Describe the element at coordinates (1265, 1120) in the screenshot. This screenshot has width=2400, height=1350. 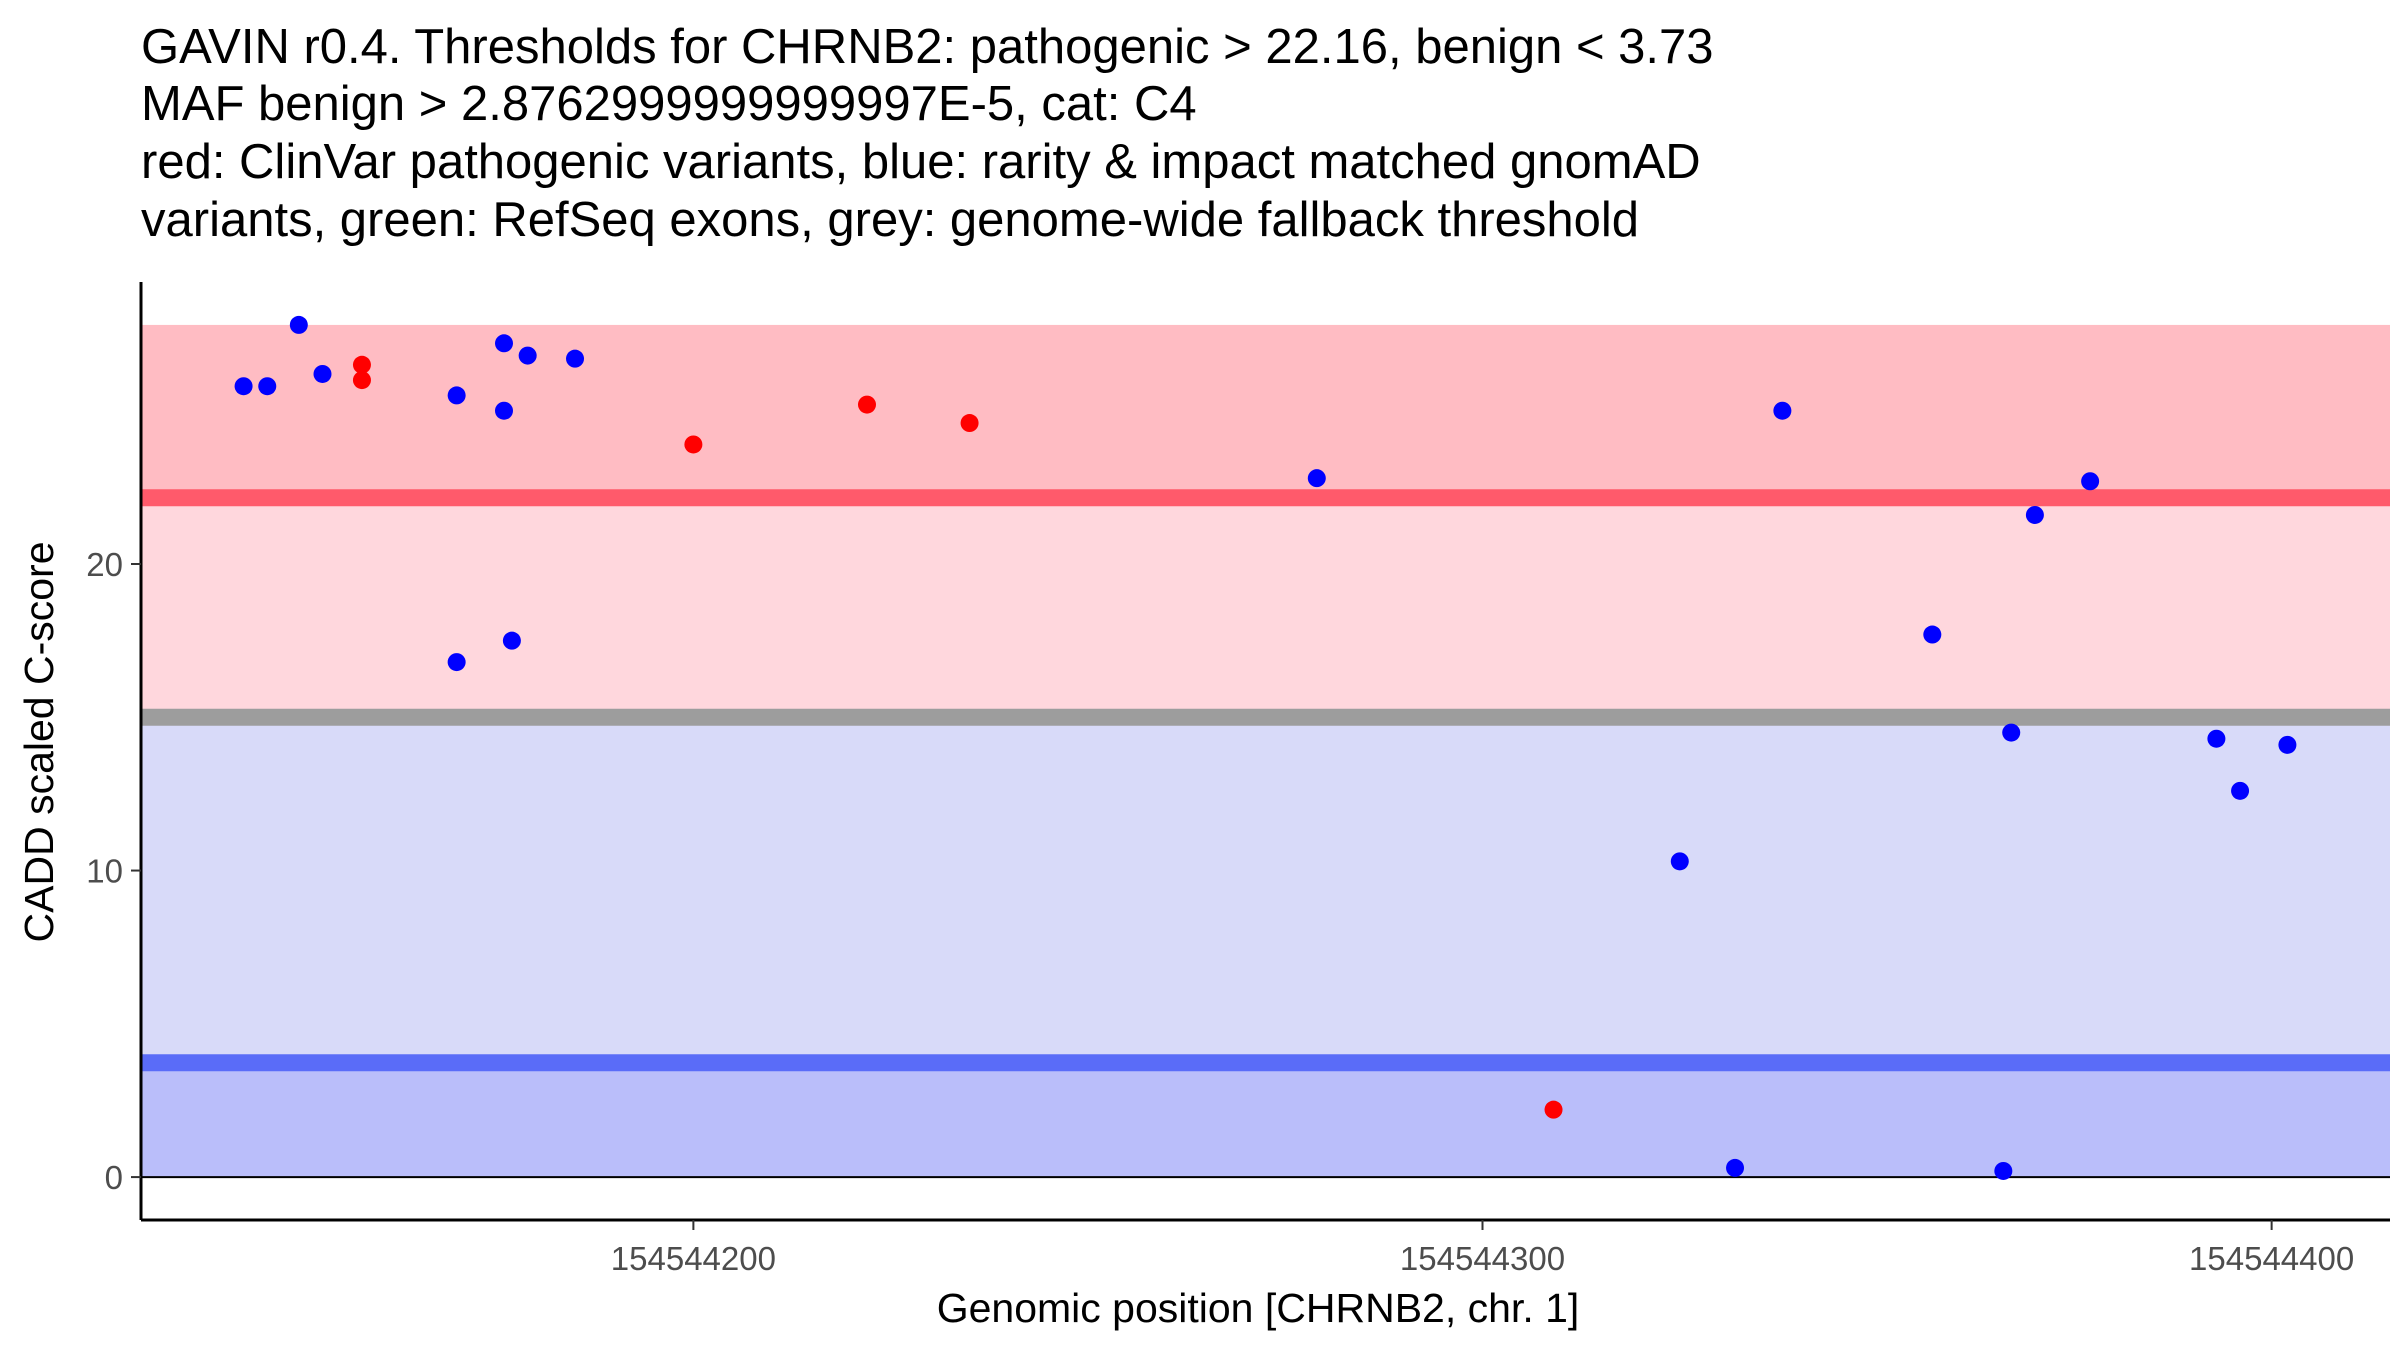
I see `benign-band` at that location.